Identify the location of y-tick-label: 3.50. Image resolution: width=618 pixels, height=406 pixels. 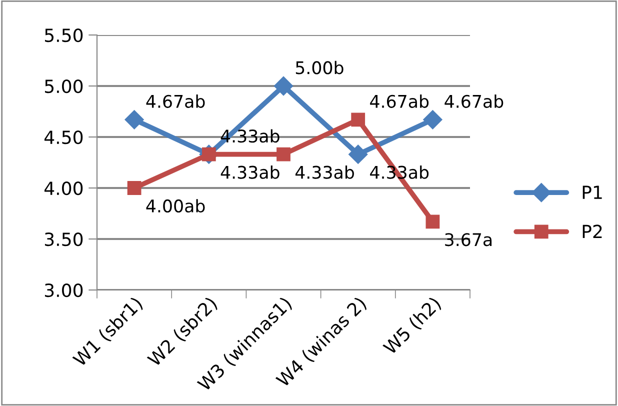
(63, 239).